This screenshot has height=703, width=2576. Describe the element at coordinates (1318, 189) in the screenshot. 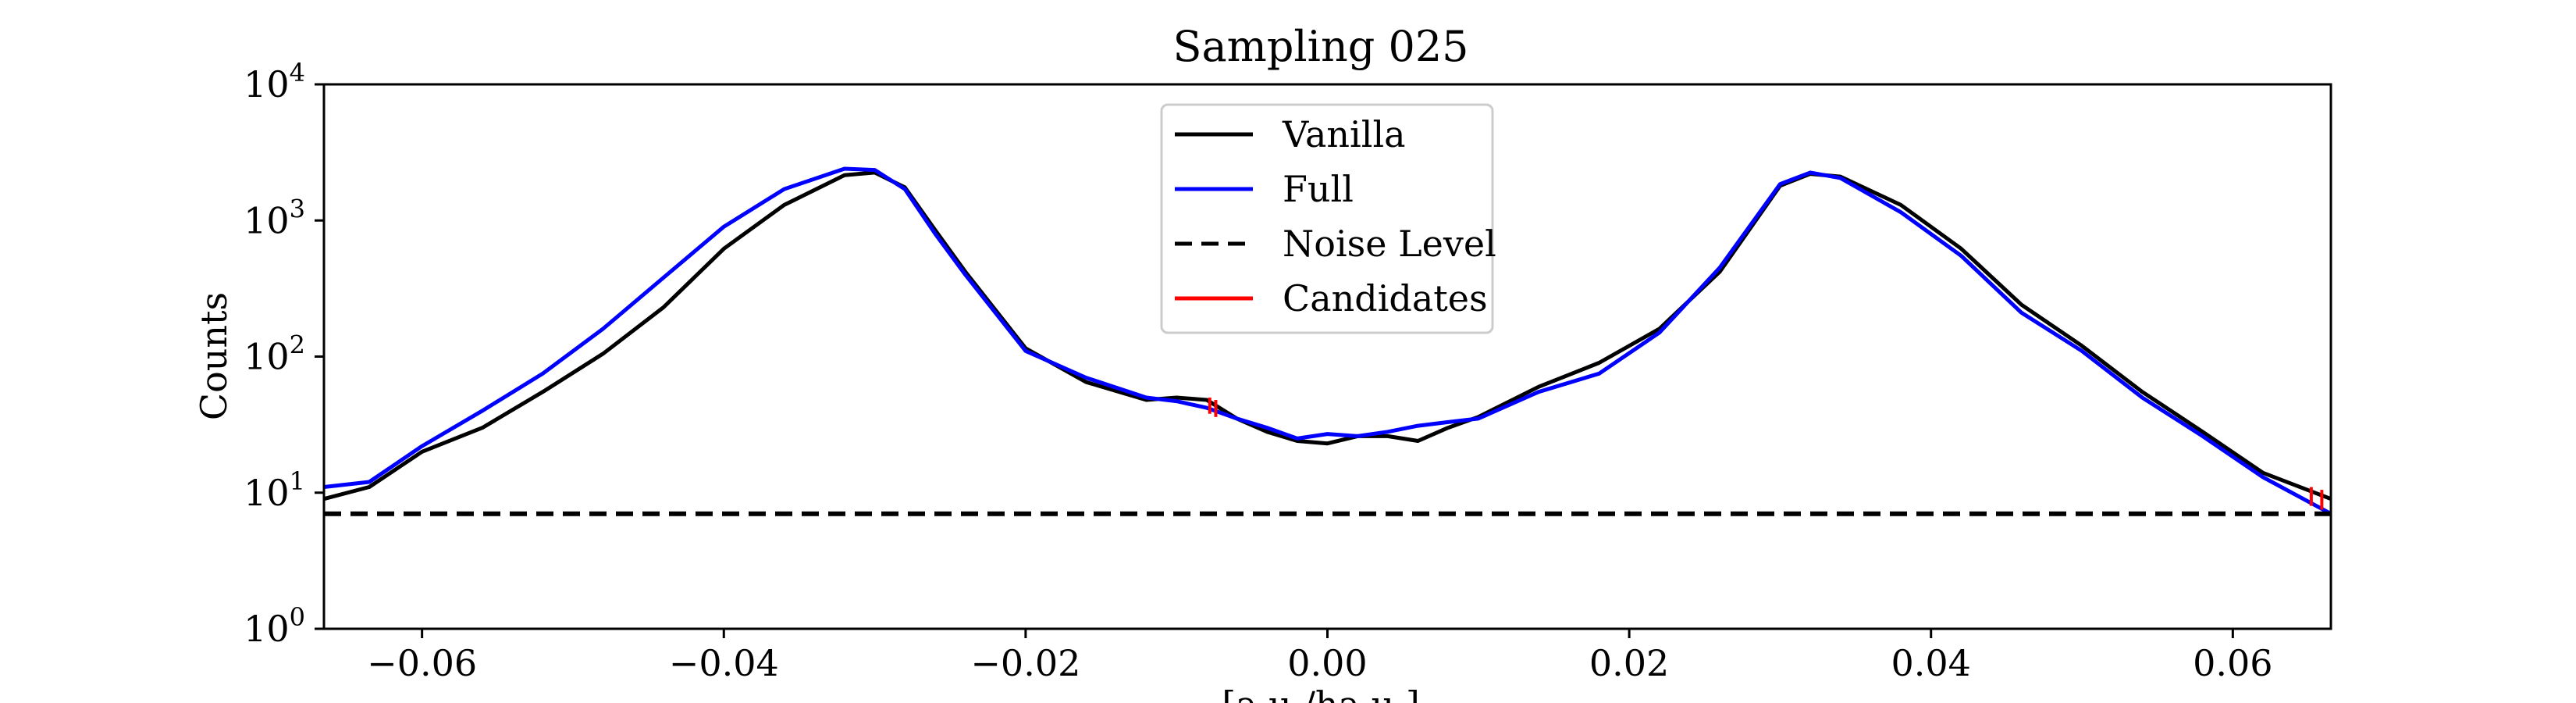

I see `legend-label-full: Full` at that location.